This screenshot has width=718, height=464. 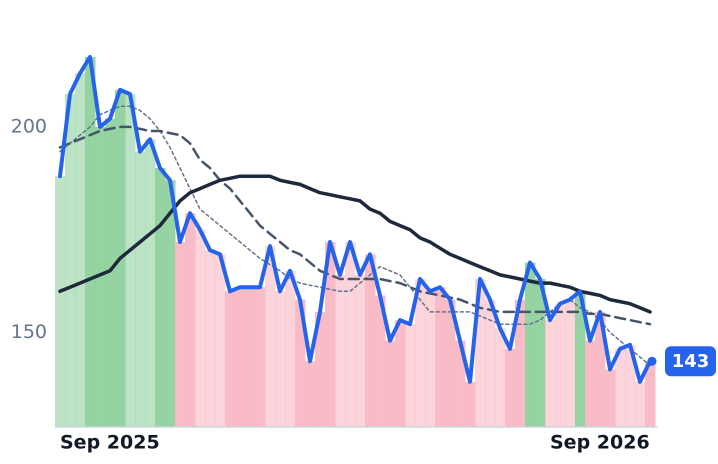 I want to click on last-value-label: 143, so click(x=691, y=361).